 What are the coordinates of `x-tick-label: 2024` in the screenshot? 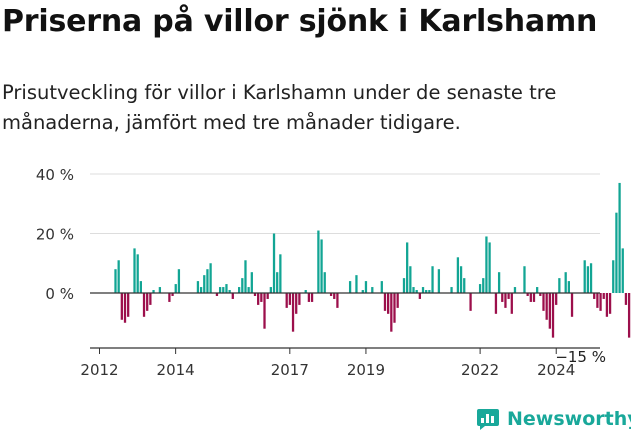 It's located at (556, 370).